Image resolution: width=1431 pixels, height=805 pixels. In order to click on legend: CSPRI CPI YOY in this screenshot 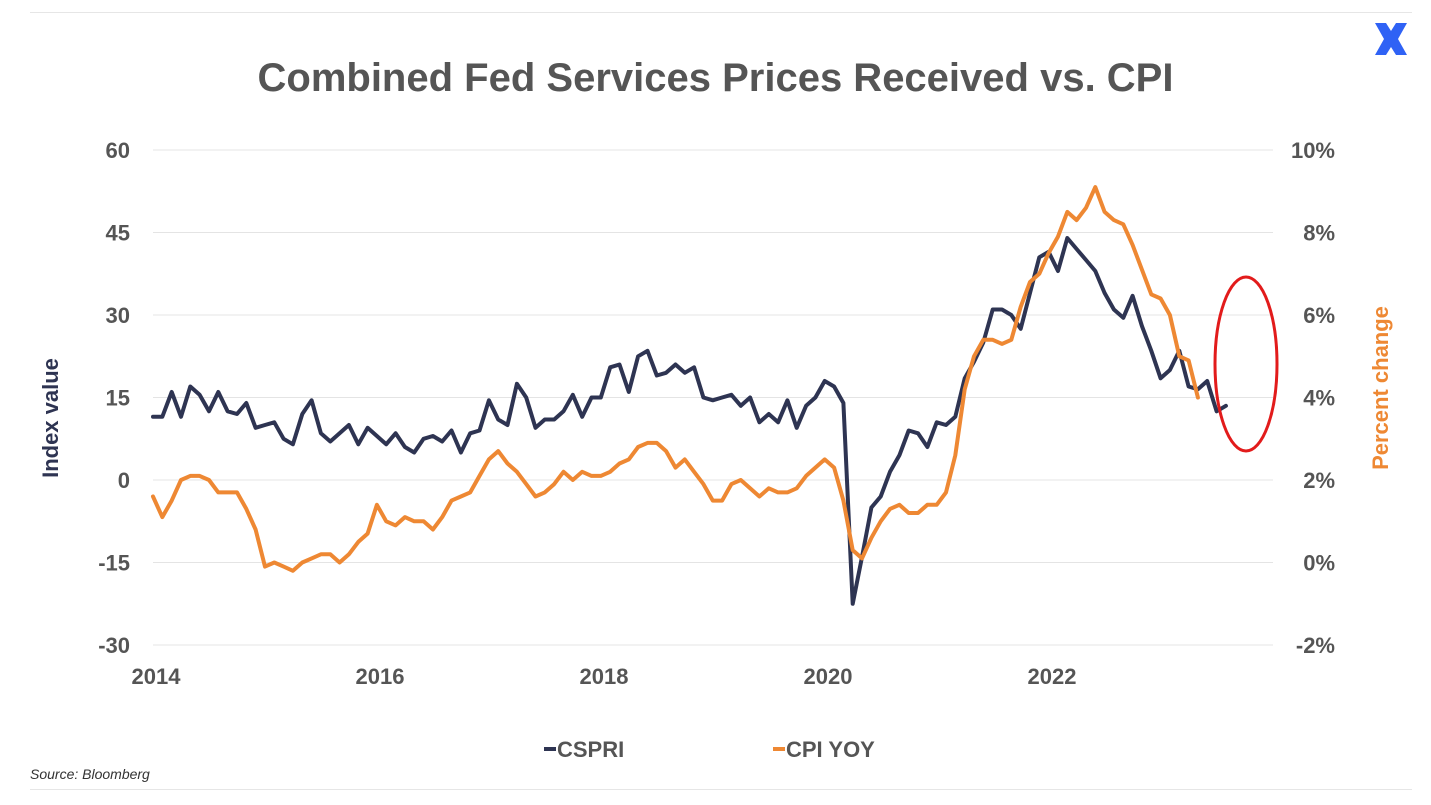, I will do `click(709, 749)`.